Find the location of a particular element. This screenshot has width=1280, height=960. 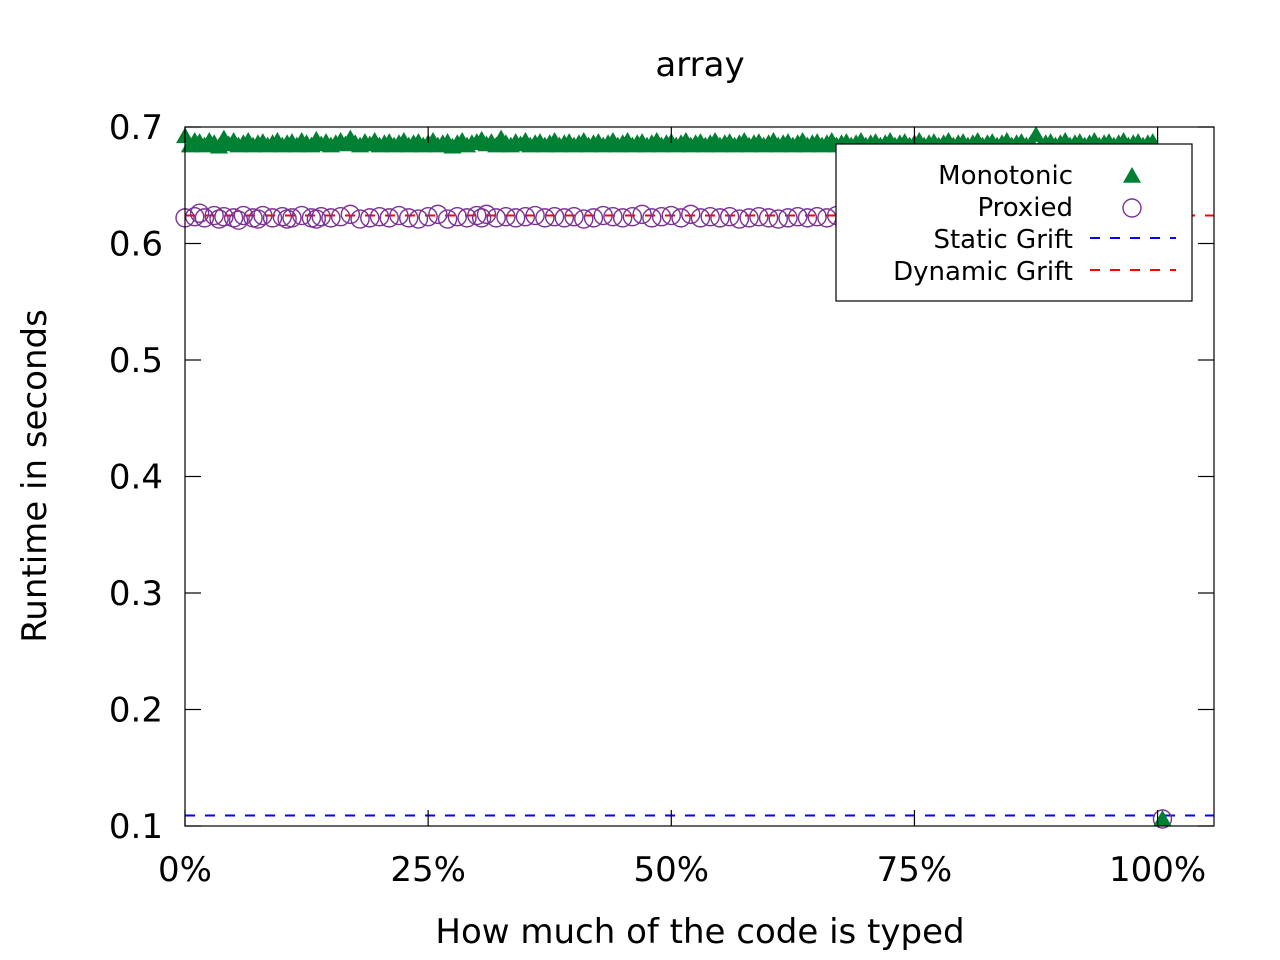

y-tick-label: 0.1 is located at coordinates (136, 827).